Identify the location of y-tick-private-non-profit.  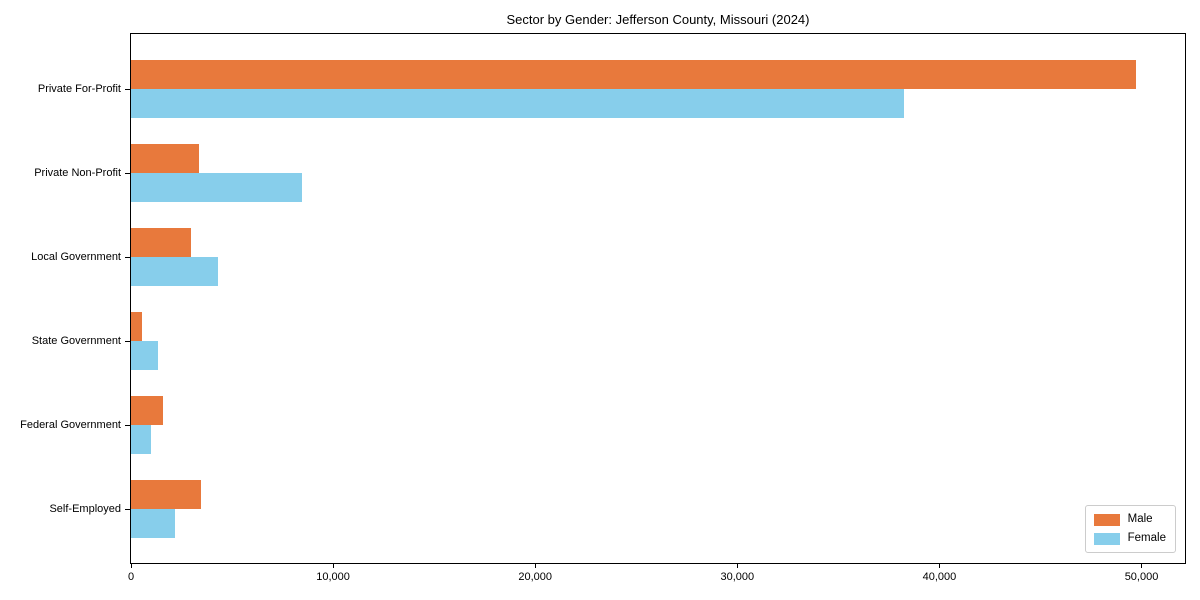
(128, 173).